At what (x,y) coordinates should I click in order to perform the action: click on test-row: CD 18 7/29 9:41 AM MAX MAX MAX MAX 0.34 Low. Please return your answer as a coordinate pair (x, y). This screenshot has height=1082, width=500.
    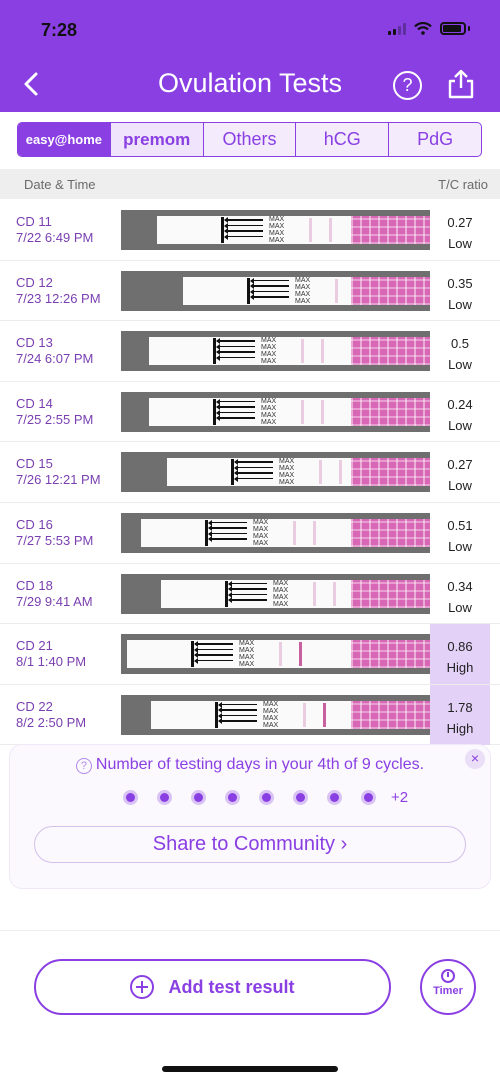
    Looking at the image, I should click on (250, 594).